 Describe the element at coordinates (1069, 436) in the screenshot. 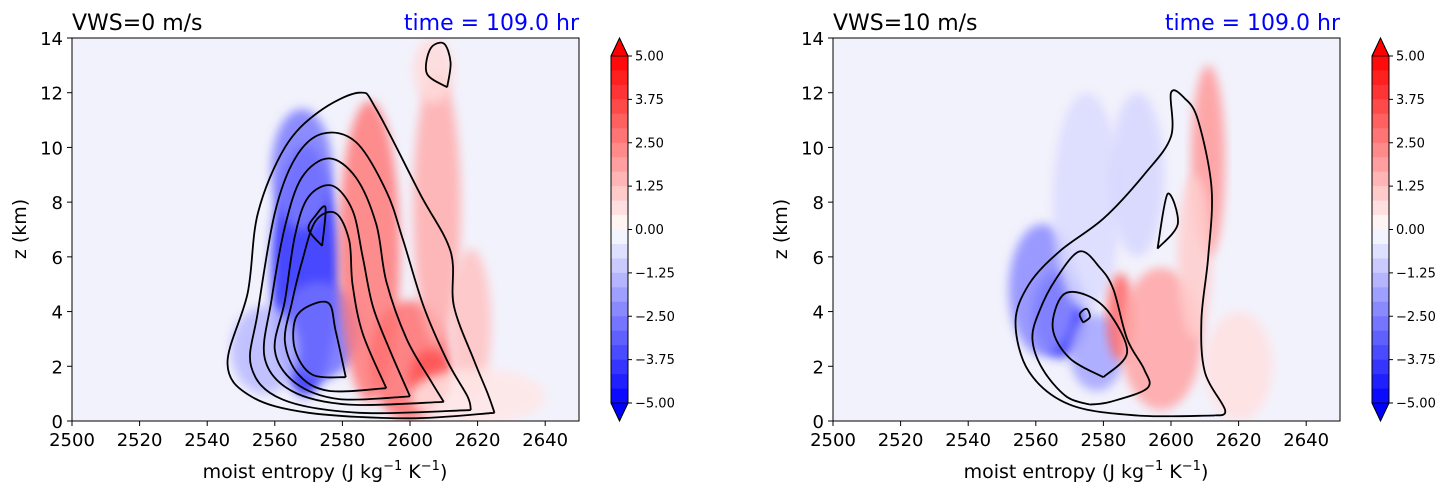

I see `x-axis-ticks: 2500 2520 2540 2560 2580 2600 2620 2640` at that location.